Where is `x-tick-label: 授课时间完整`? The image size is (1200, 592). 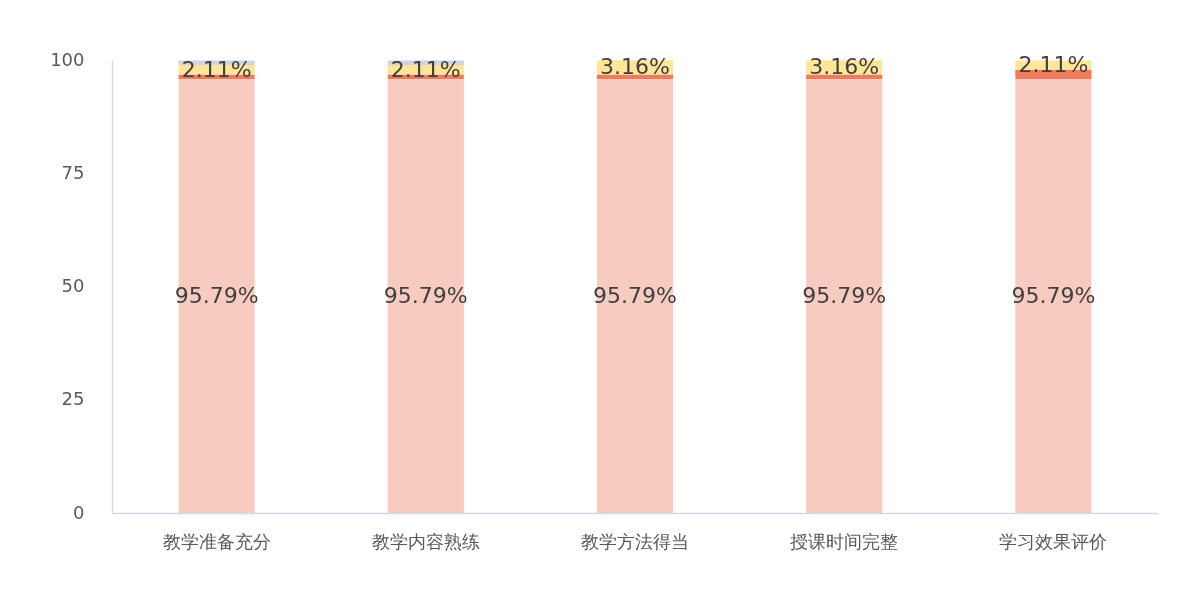 x-tick-label: 授课时间完整 is located at coordinates (844, 541).